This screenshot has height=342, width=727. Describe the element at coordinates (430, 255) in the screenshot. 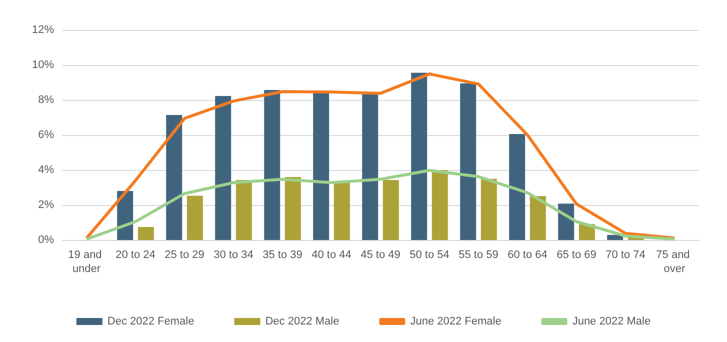

I see `x-tick-label: 50 to 54` at that location.